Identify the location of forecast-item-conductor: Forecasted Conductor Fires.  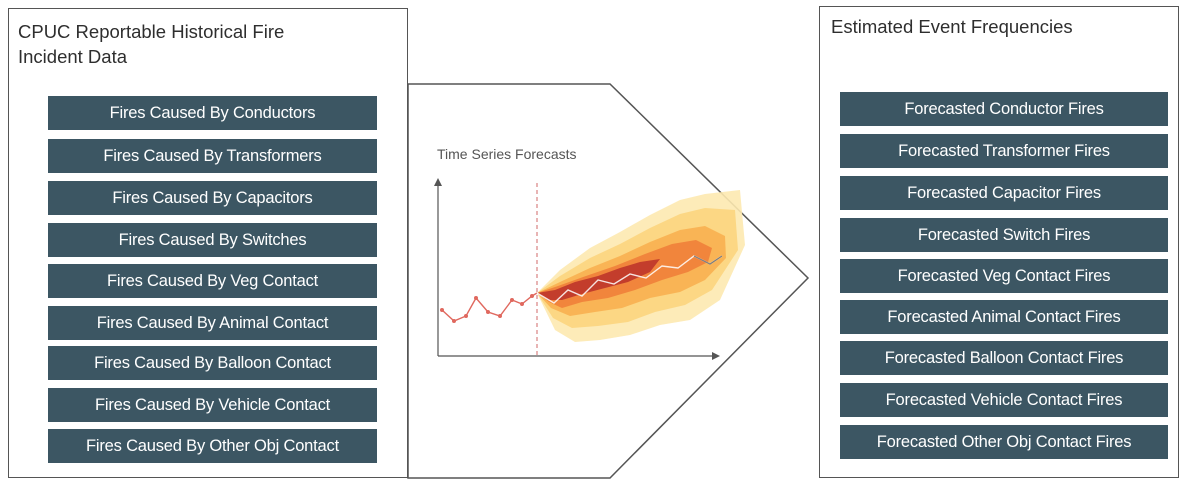
(1004, 109).